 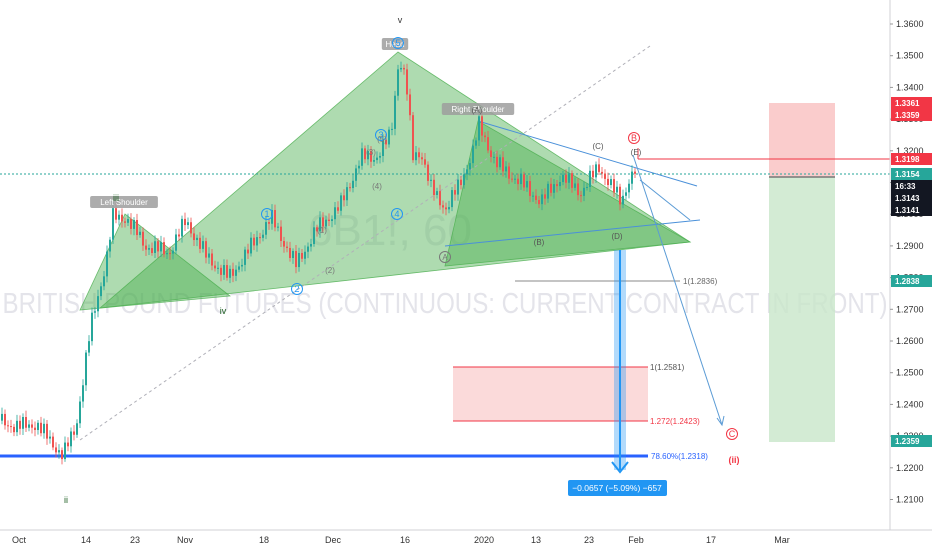 What do you see at coordinates (185, 540) in the screenshot?
I see `x-tick-label: Nov` at bounding box center [185, 540].